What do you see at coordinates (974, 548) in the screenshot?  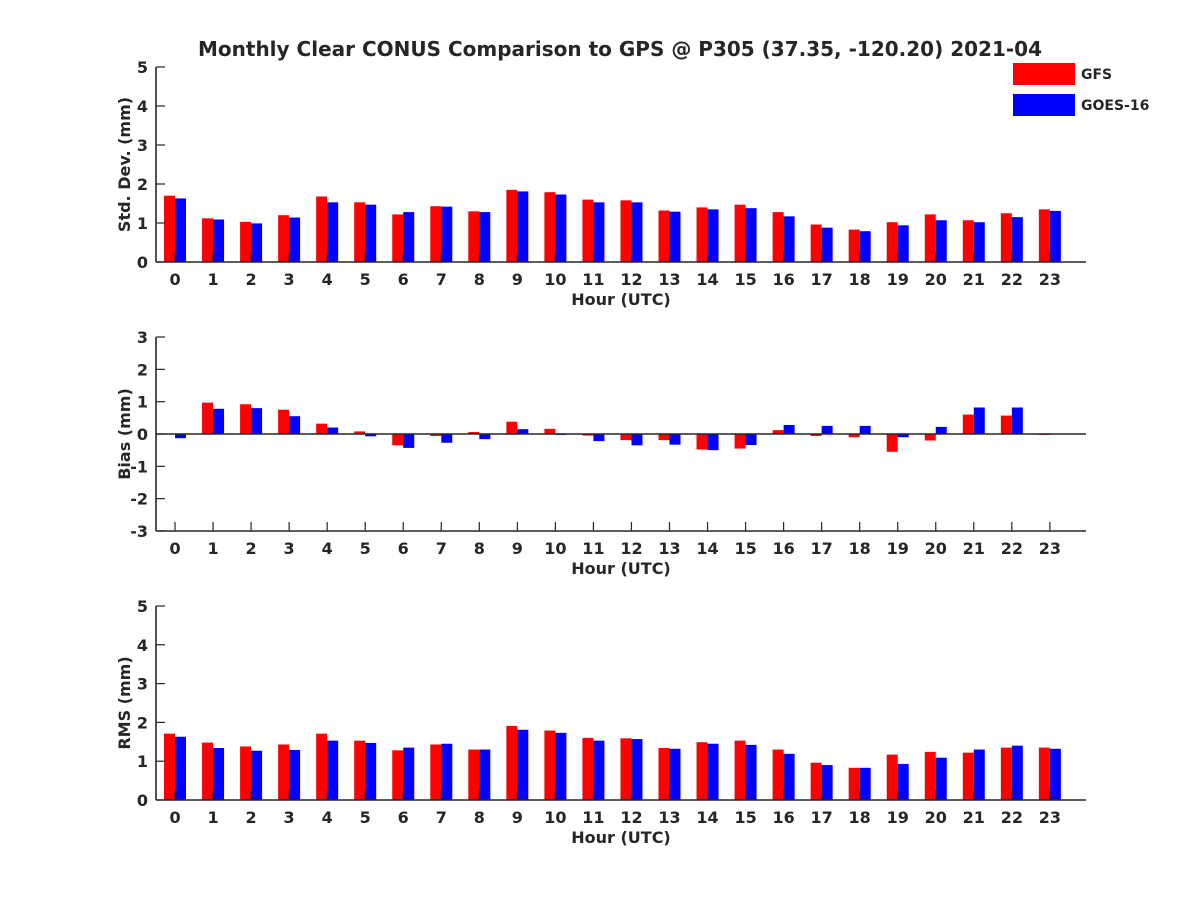 I see `x-tick-label: 21` at bounding box center [974, 548].